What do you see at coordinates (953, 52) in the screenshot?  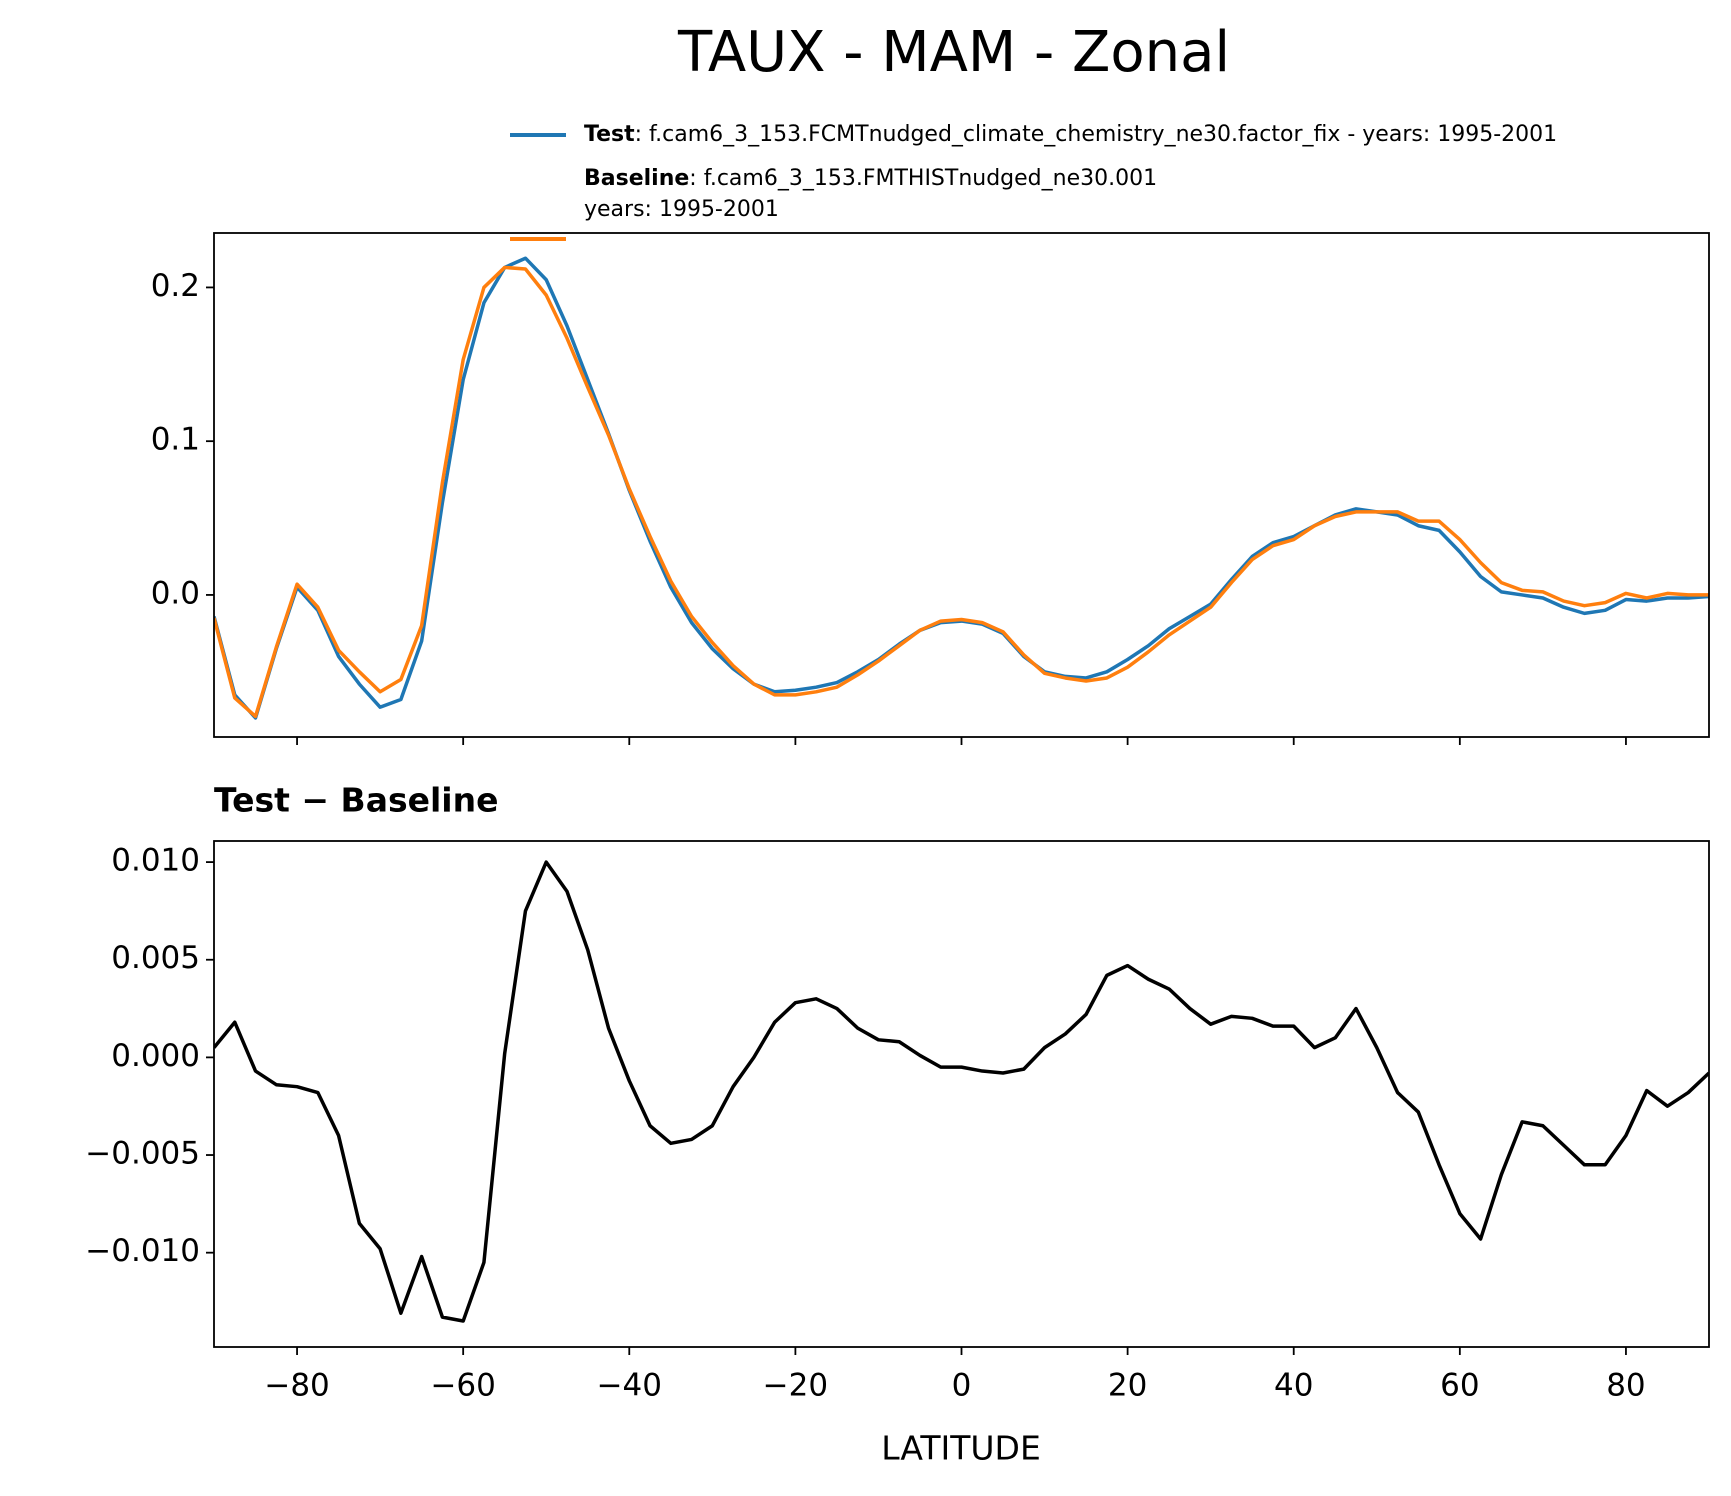 I see `chart-title: TAUX - MAM - Zonal` at bounding box center [953, 52].